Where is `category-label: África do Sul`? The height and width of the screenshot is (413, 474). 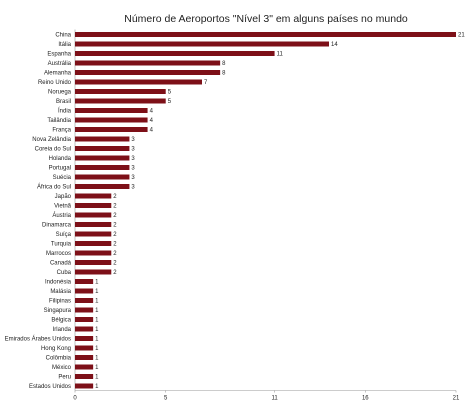 category-label: África do Sul is located at coordinates (54, 187).